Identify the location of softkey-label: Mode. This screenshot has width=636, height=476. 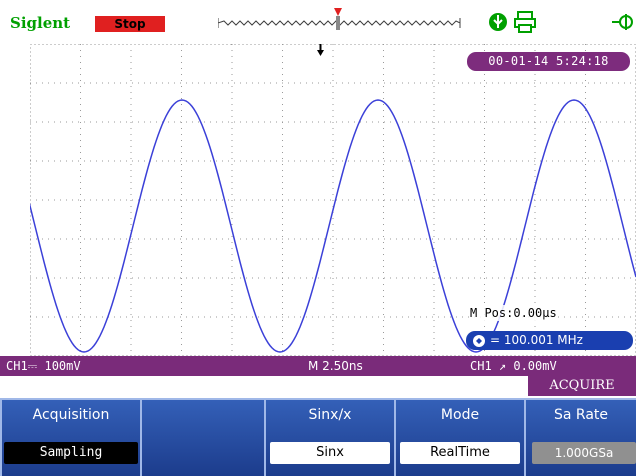
(460, 415).